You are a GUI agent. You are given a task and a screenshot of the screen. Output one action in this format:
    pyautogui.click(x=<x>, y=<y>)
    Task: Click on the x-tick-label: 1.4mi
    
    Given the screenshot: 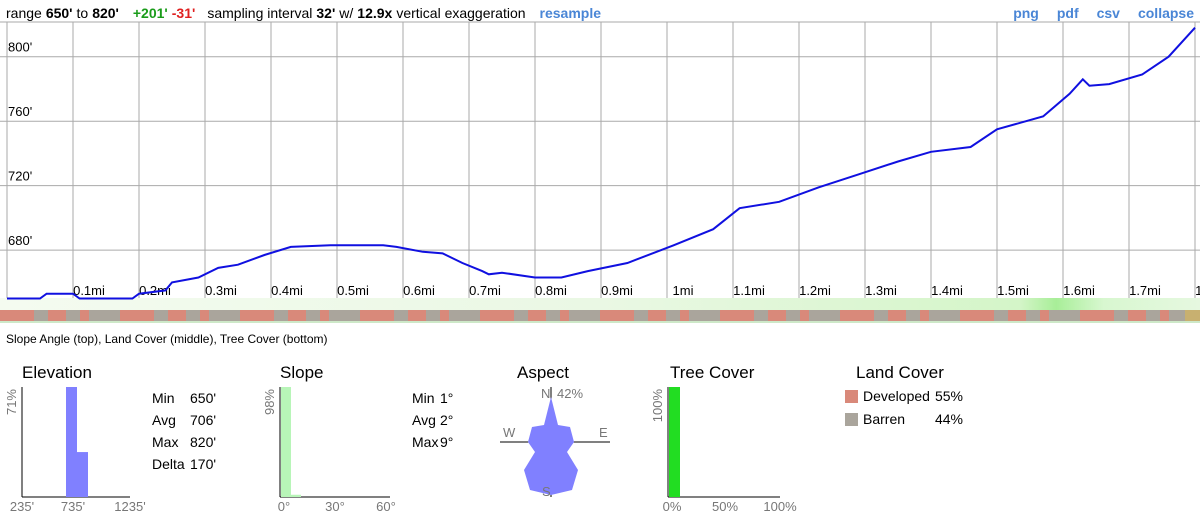 What is the action you would take?
    pyautogui.click(x=947, y=290)
    